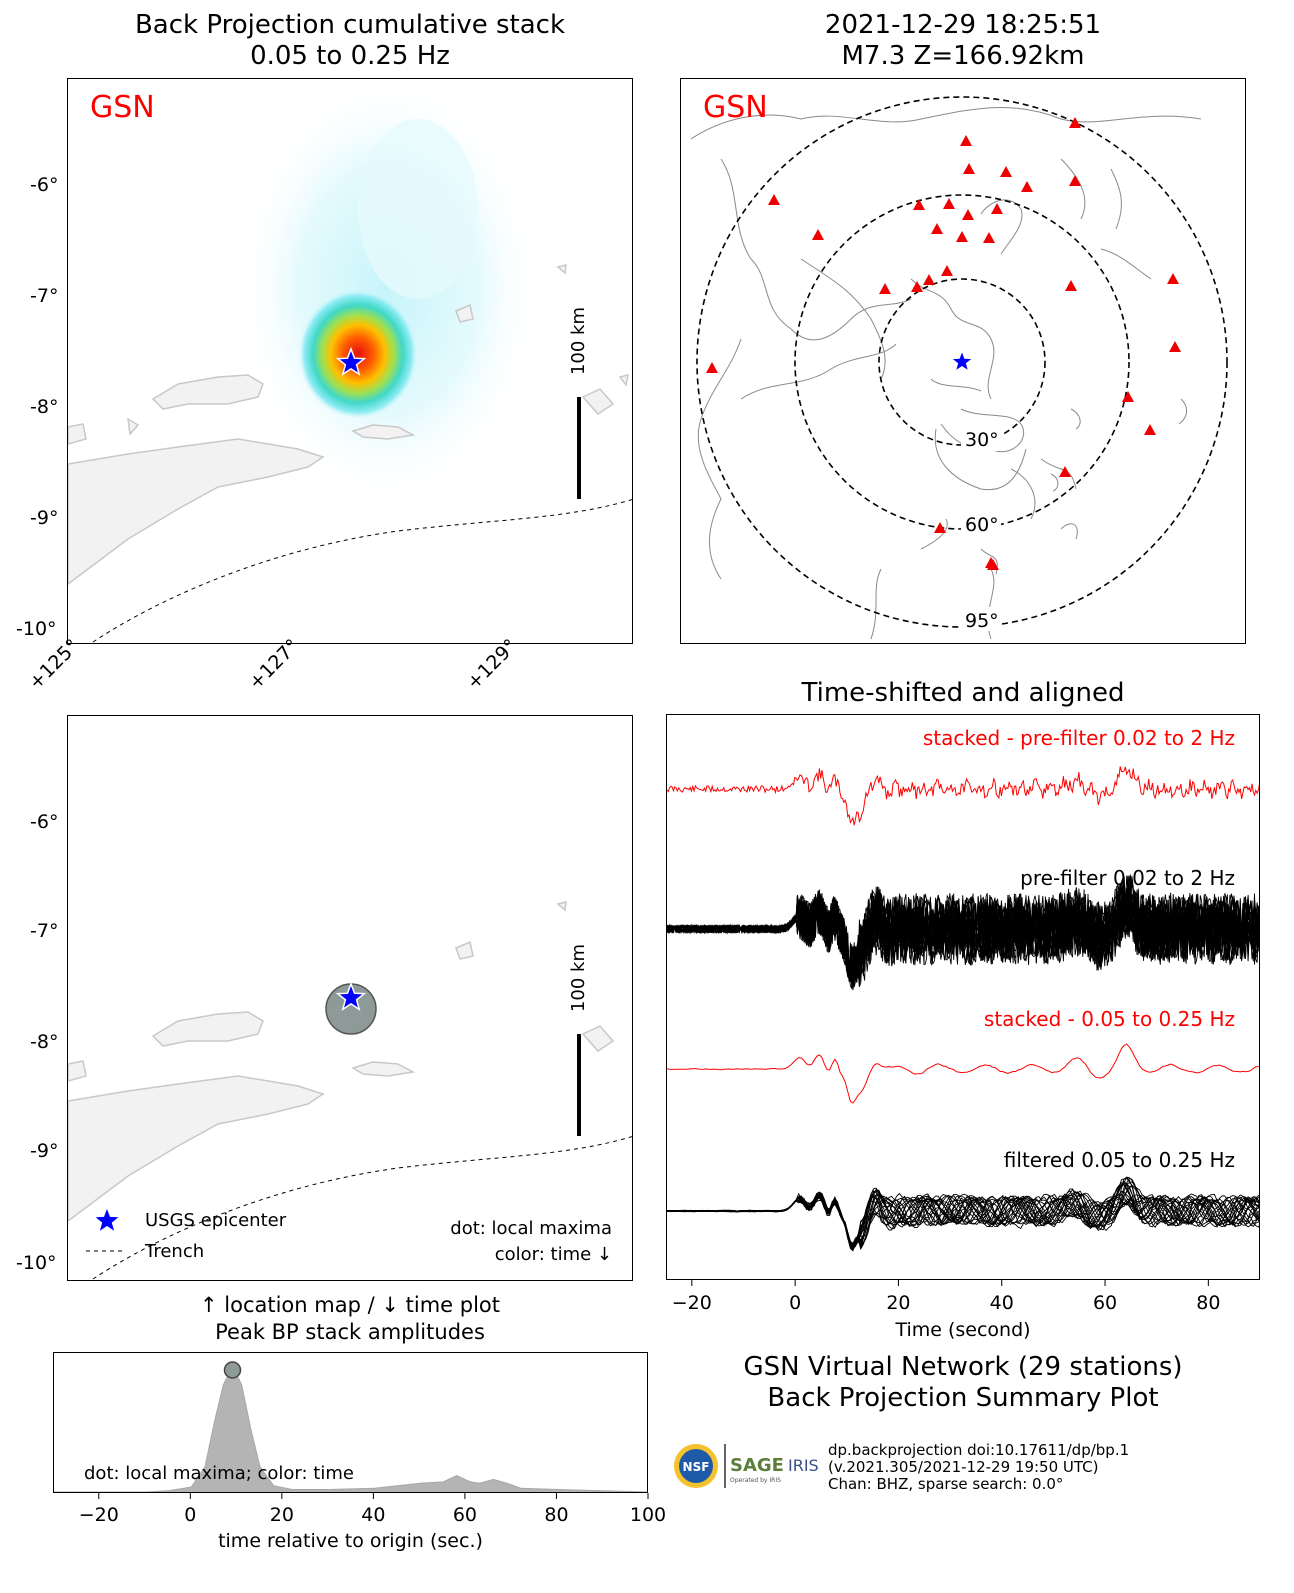 This screenshot has height=1593, width=1294. Describe the element at coordinates (99, 1515) in the screenshot. I see `tick-label: −20` at that location.